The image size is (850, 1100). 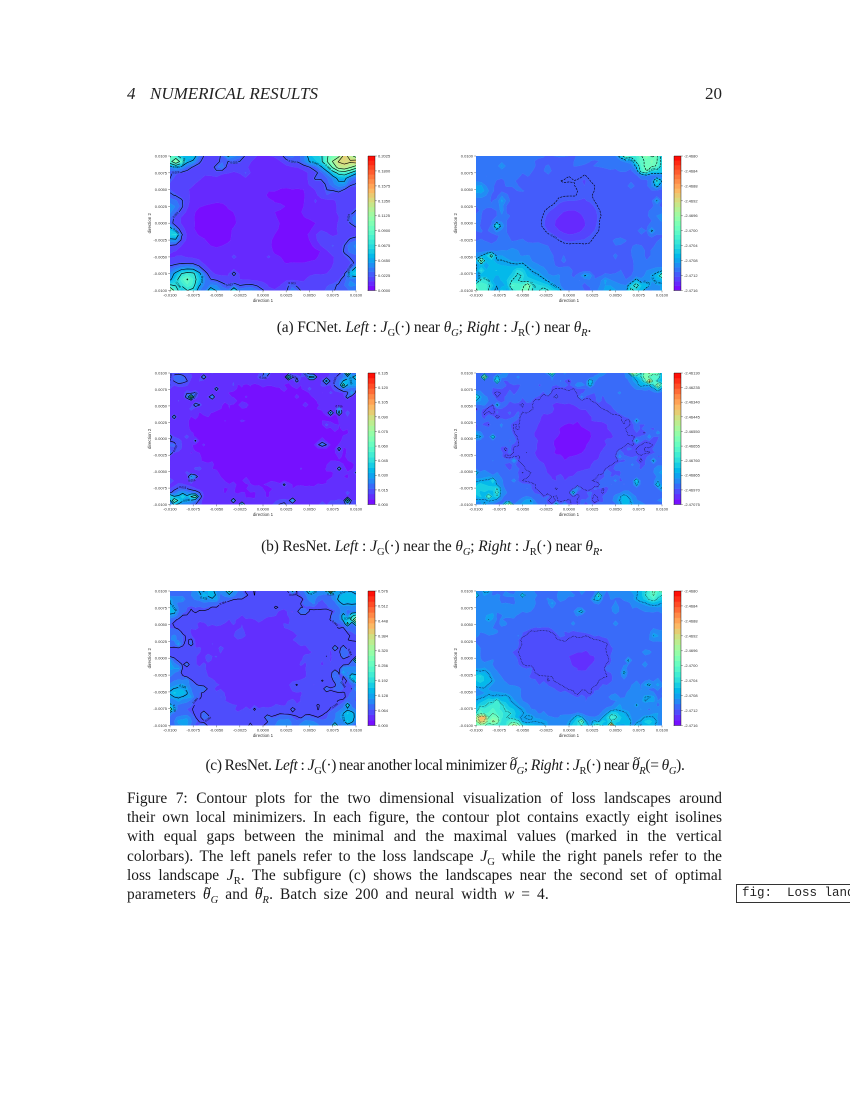 I want to click on svg-text: 0.320, so click(x=383, y=650).